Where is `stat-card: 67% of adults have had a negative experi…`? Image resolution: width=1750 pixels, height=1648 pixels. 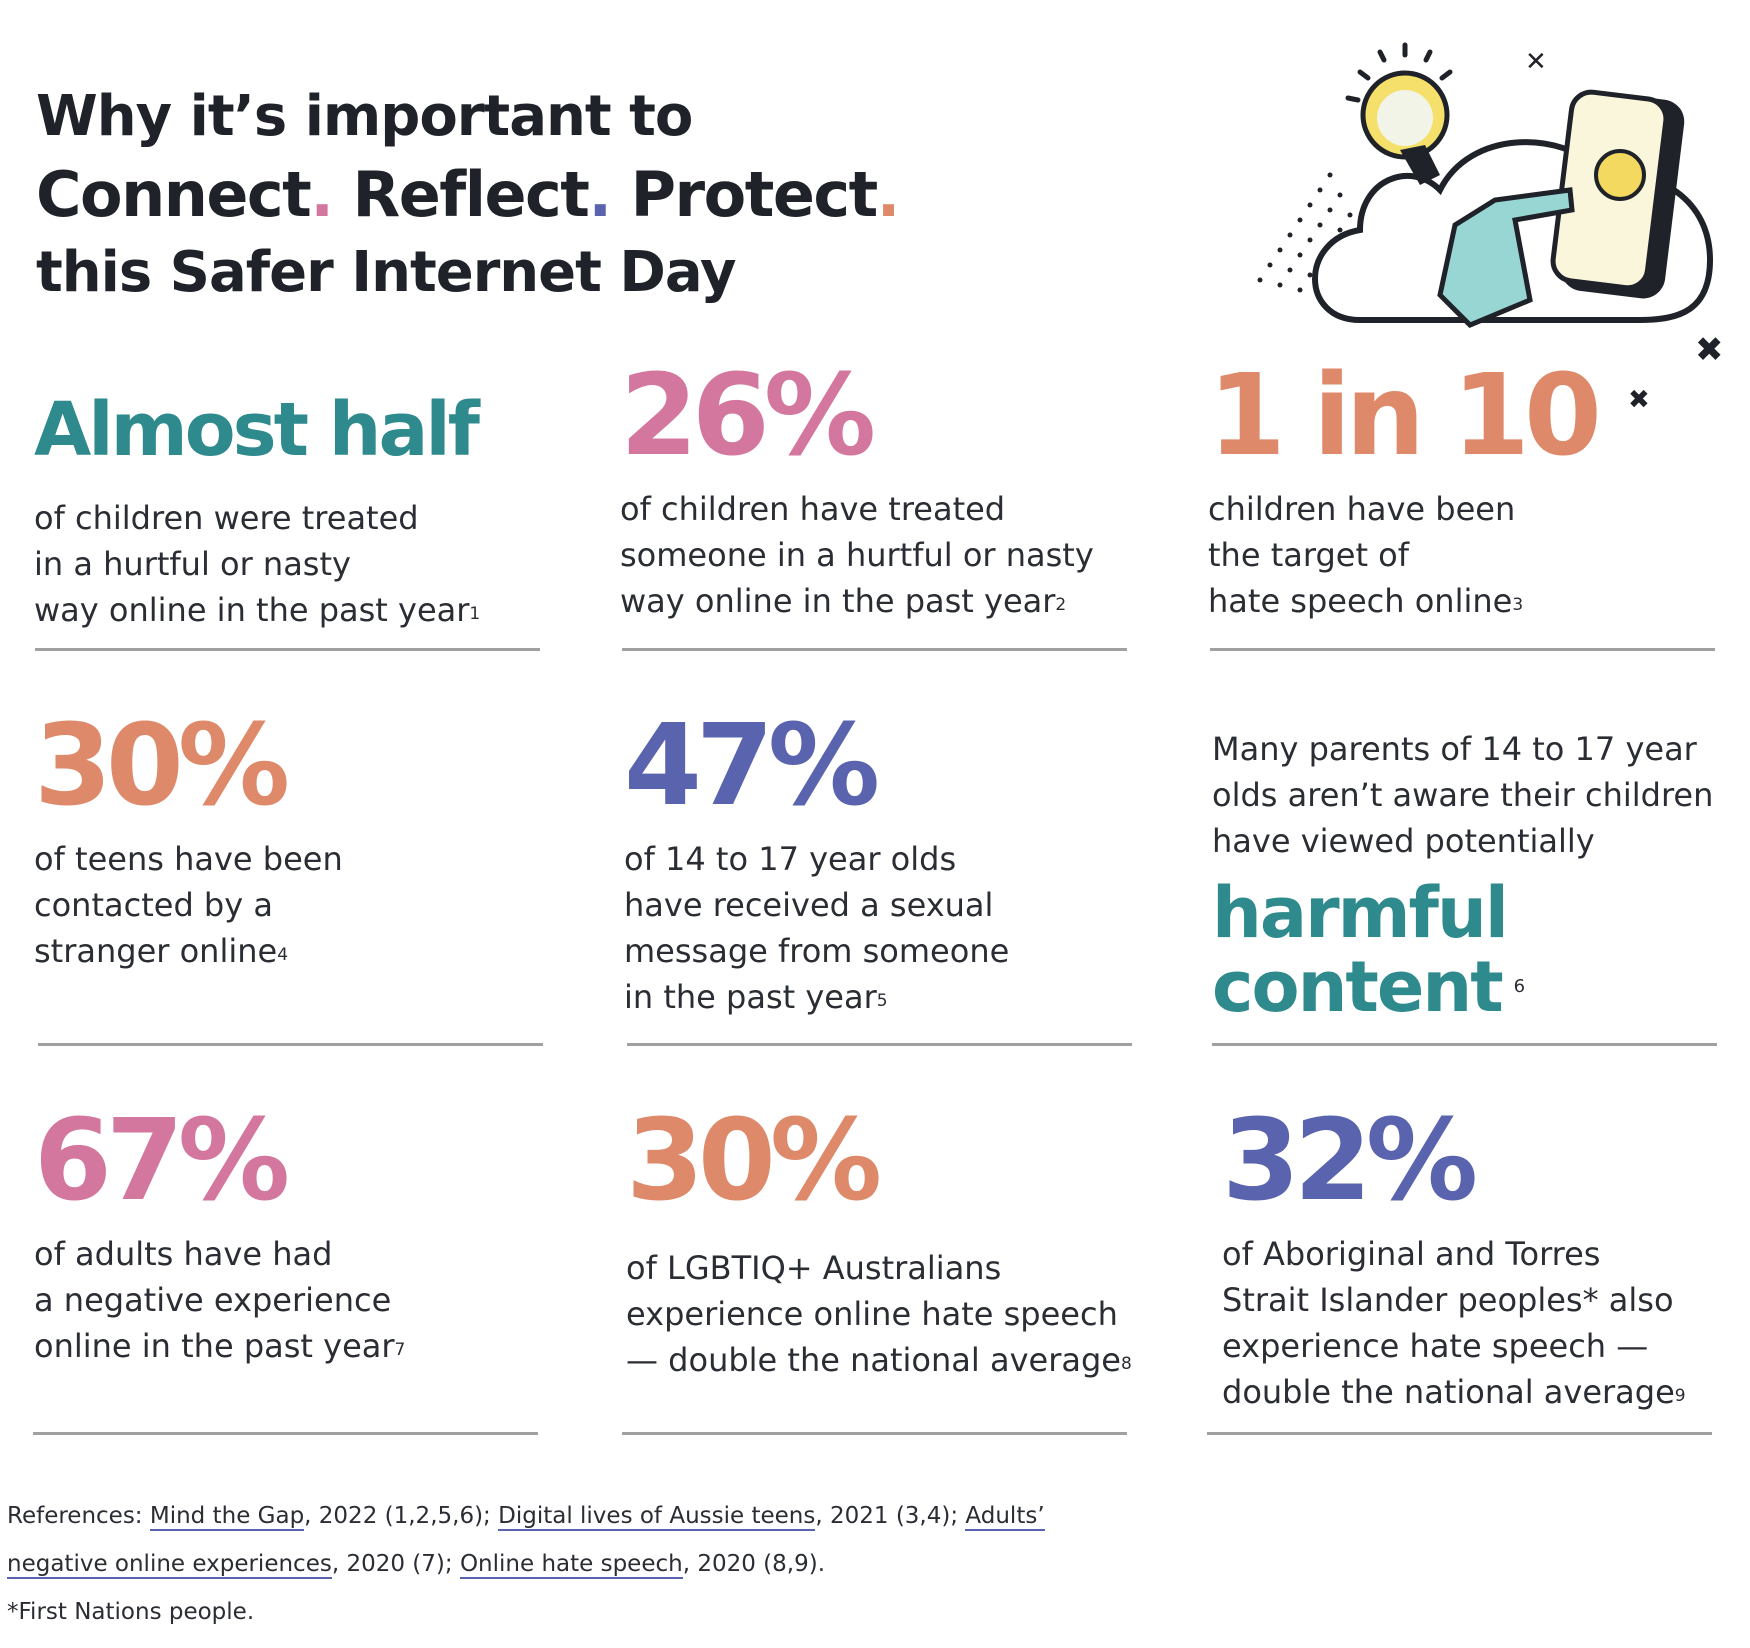 stat-card: 67% of adults have had a negative experi… is located at coordinates (289, 1237).